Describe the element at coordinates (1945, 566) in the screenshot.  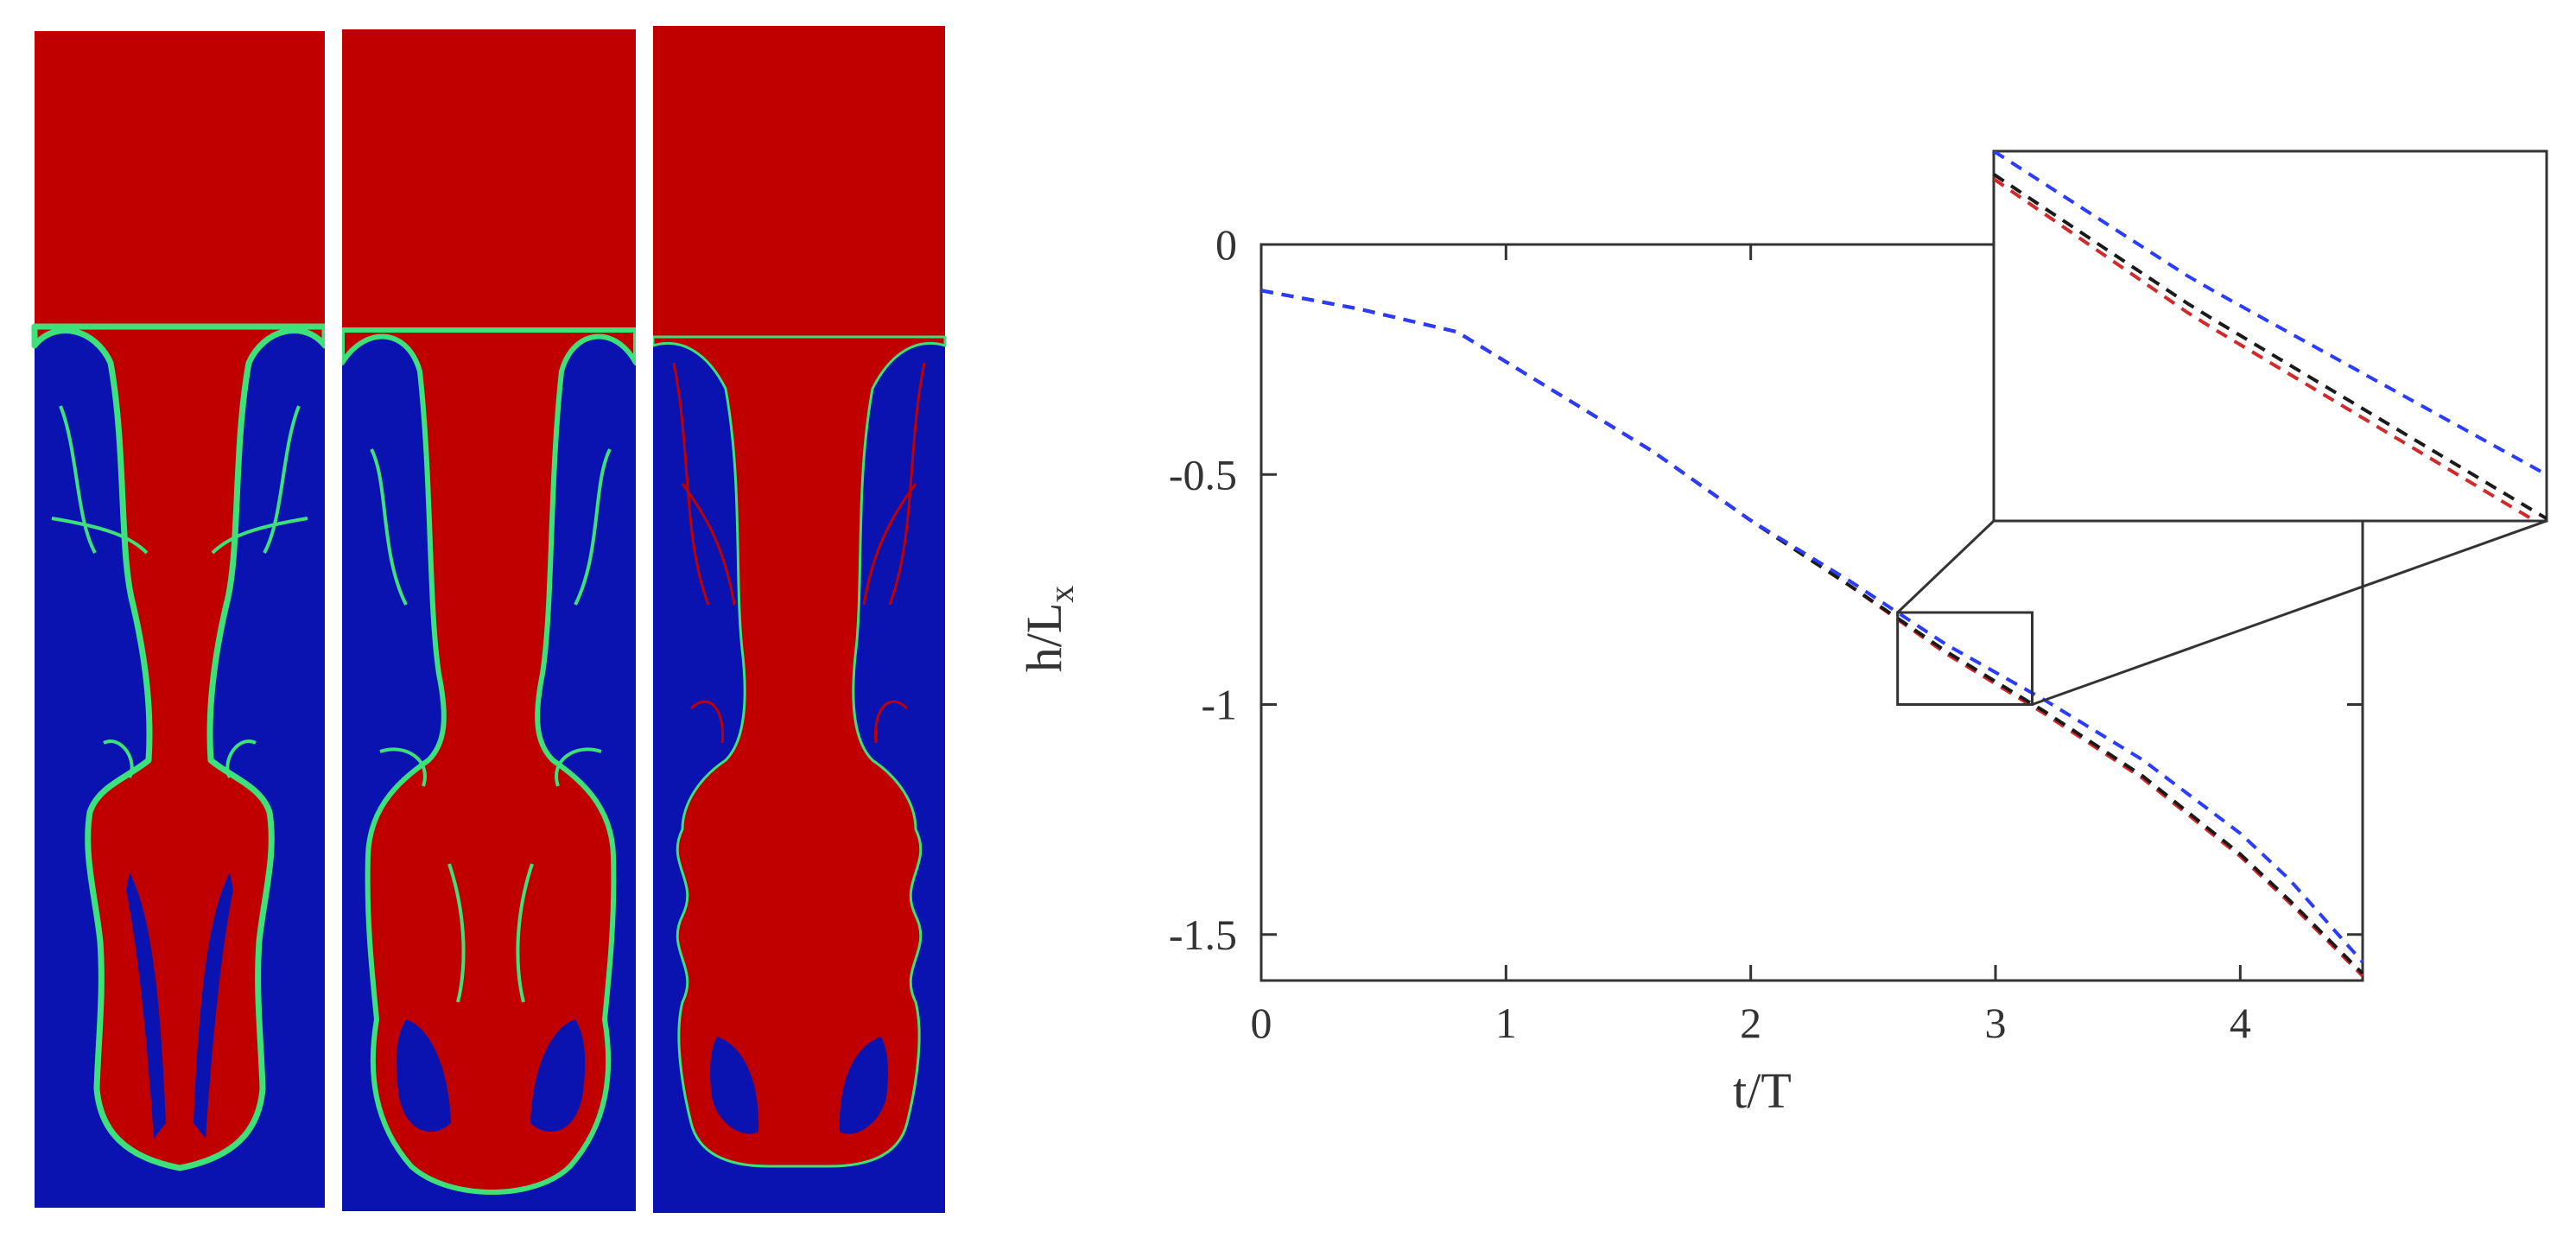
I see `zoom-connector-top` at that location.